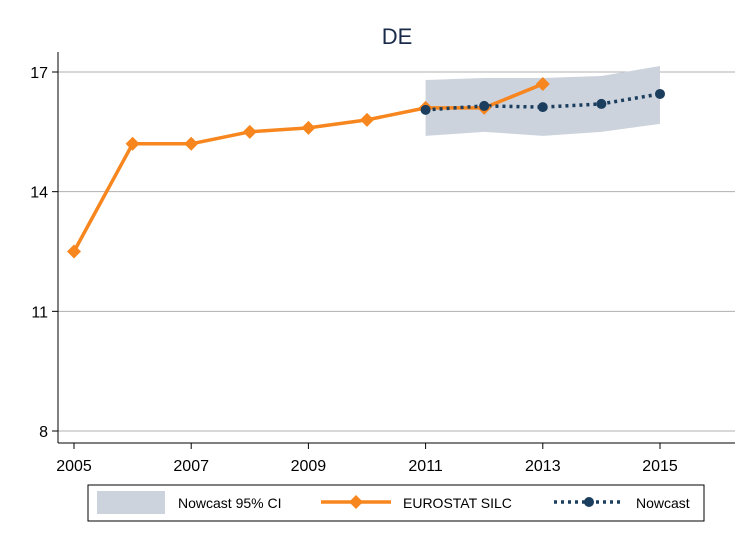  Describe the element at coordinates (39, 312) in the screenshot. I see `y-tick-label: 11` at that location.